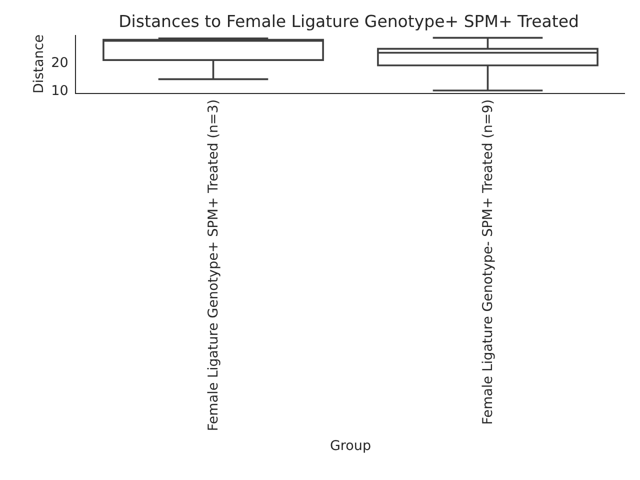  Describe the element at coordinates (59, 90) in the screenshot. I see `y-tick-label: 10` at that location.